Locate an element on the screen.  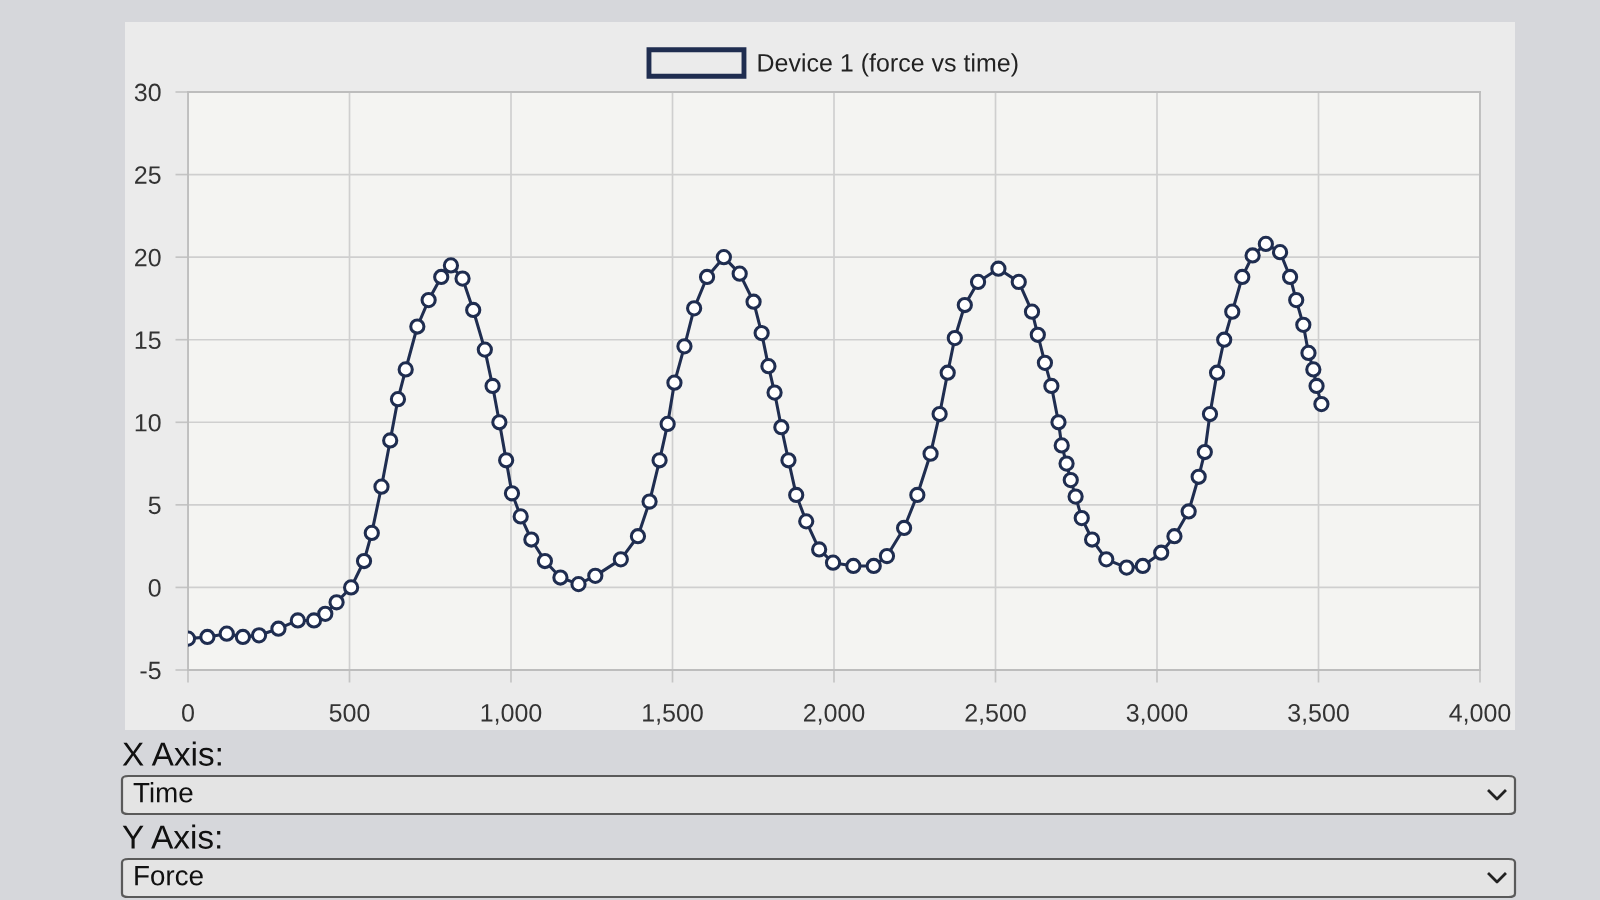
x-tick-label: 3,500 is located at coordinates (1318, 714).